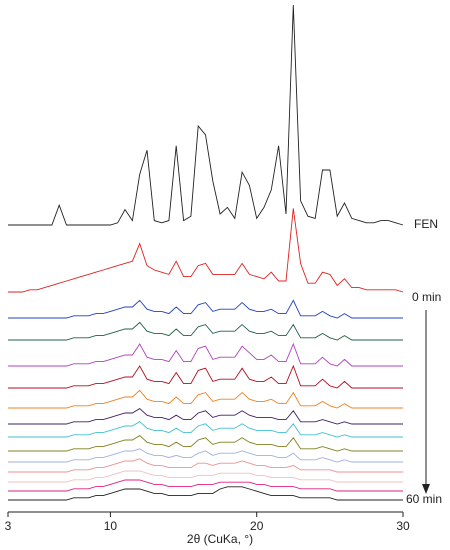  Describe the element at coordinates (220, 539) in the screenshot. I see `x-axis-title: 2θ (CuKa, °)` at that location.